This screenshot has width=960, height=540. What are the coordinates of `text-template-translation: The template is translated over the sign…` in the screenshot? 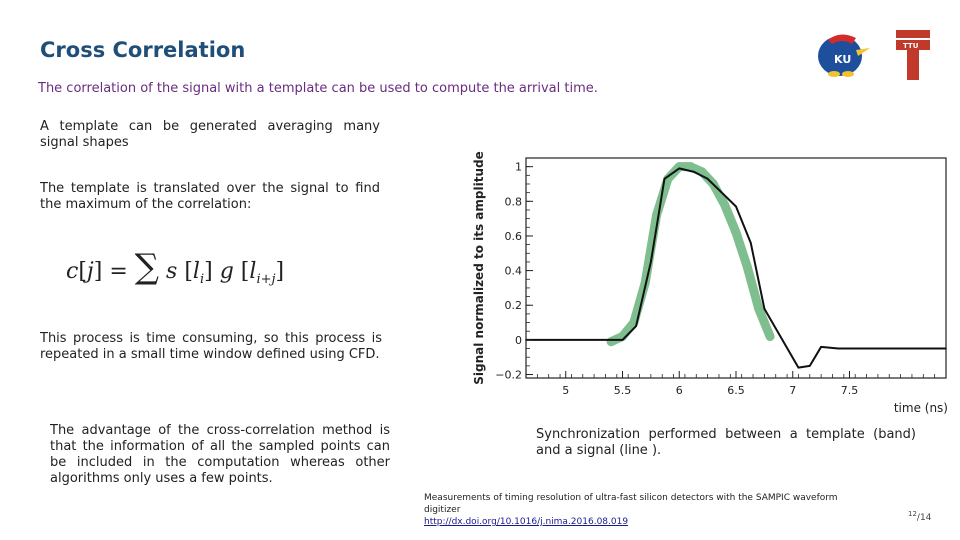 It's located at (210, 196).